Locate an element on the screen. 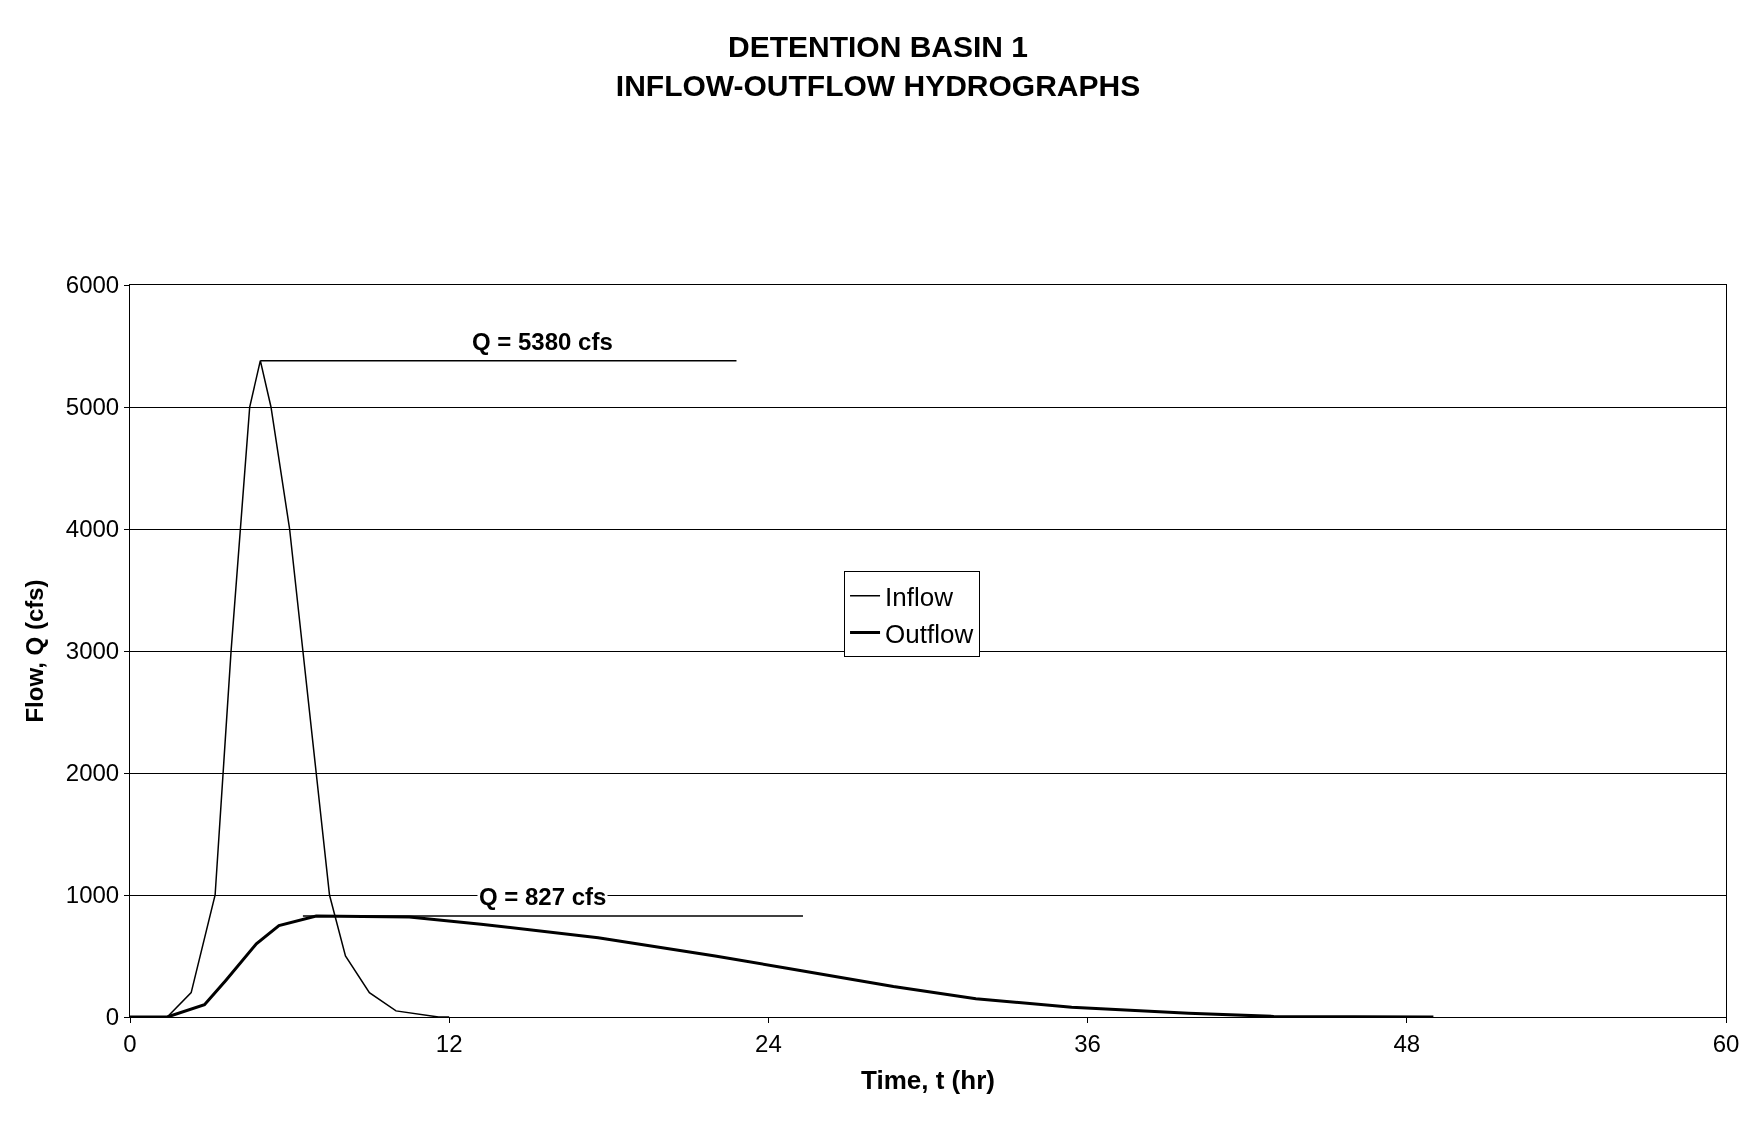  legend-label: Inflow is located at coordinates (919, 596).